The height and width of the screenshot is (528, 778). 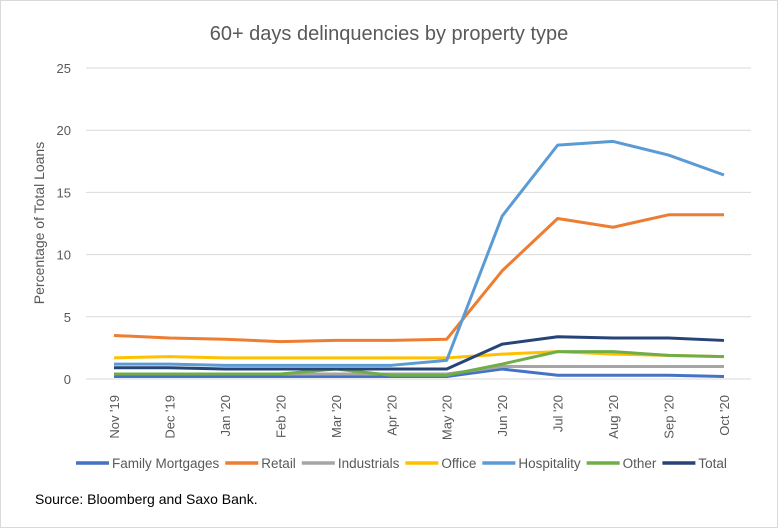 What do you see at coordinates (64, 192) in the screenshot?
I see `y-tick-label: 15` at bounding box center [64, 192].